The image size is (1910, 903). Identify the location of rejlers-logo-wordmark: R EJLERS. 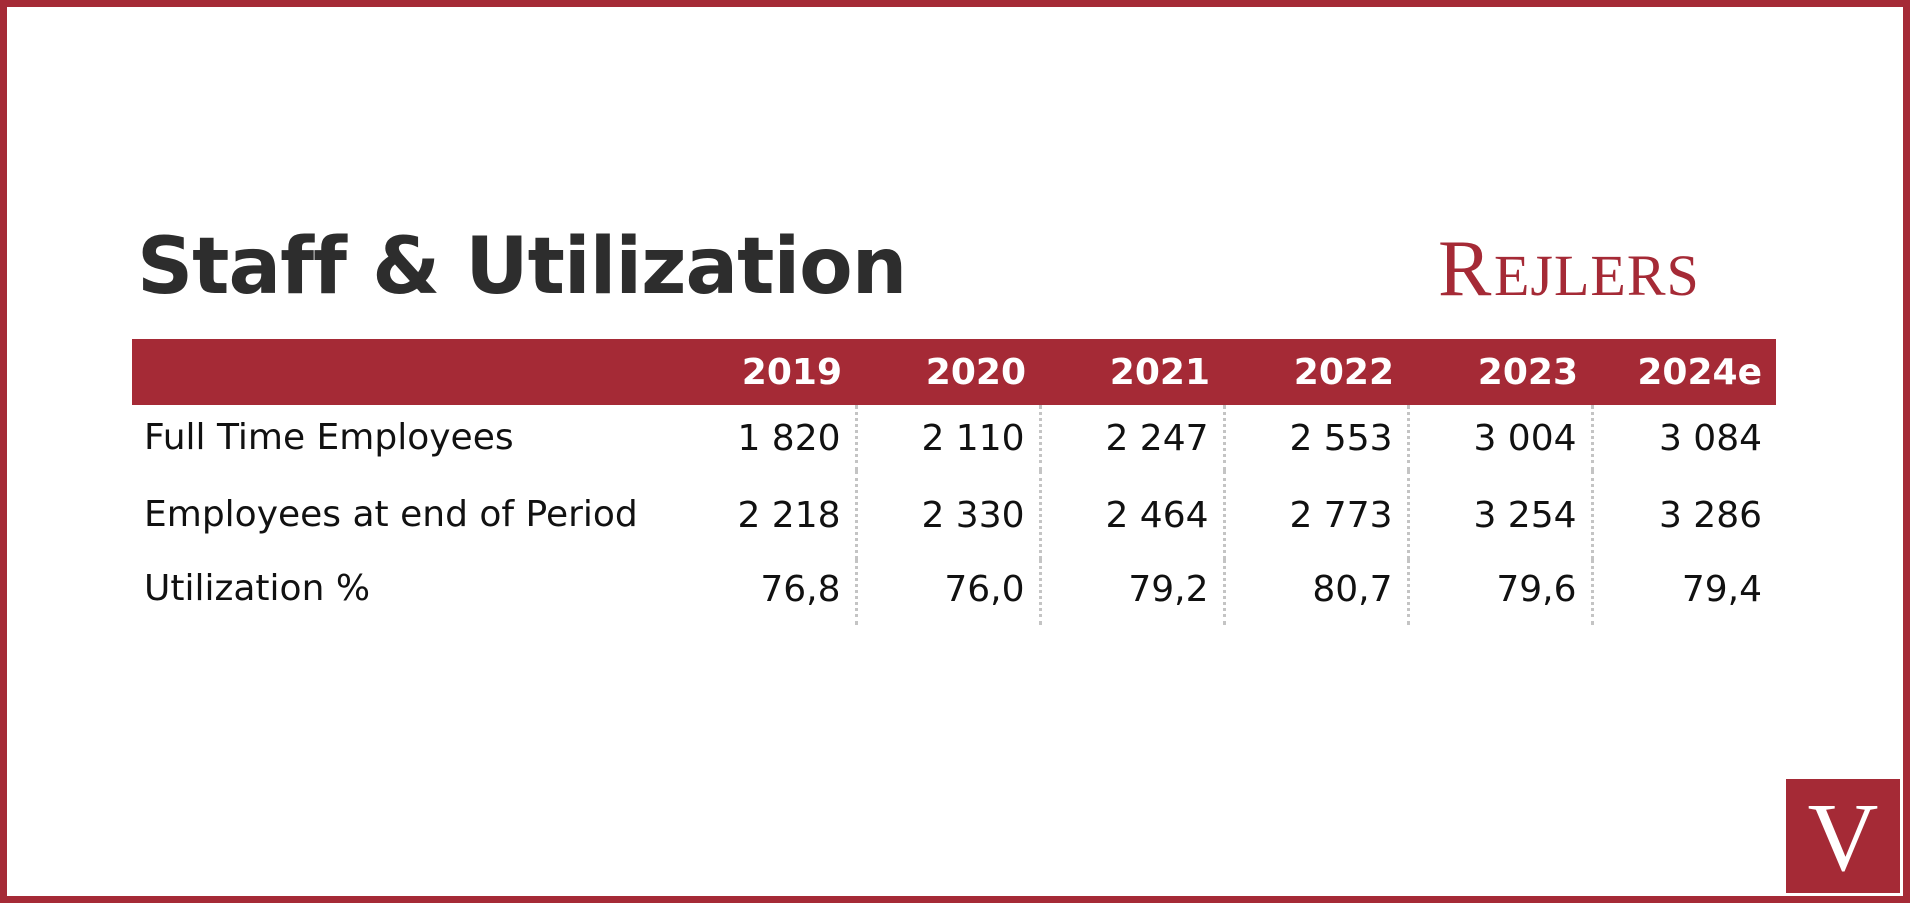
(1569, 269).